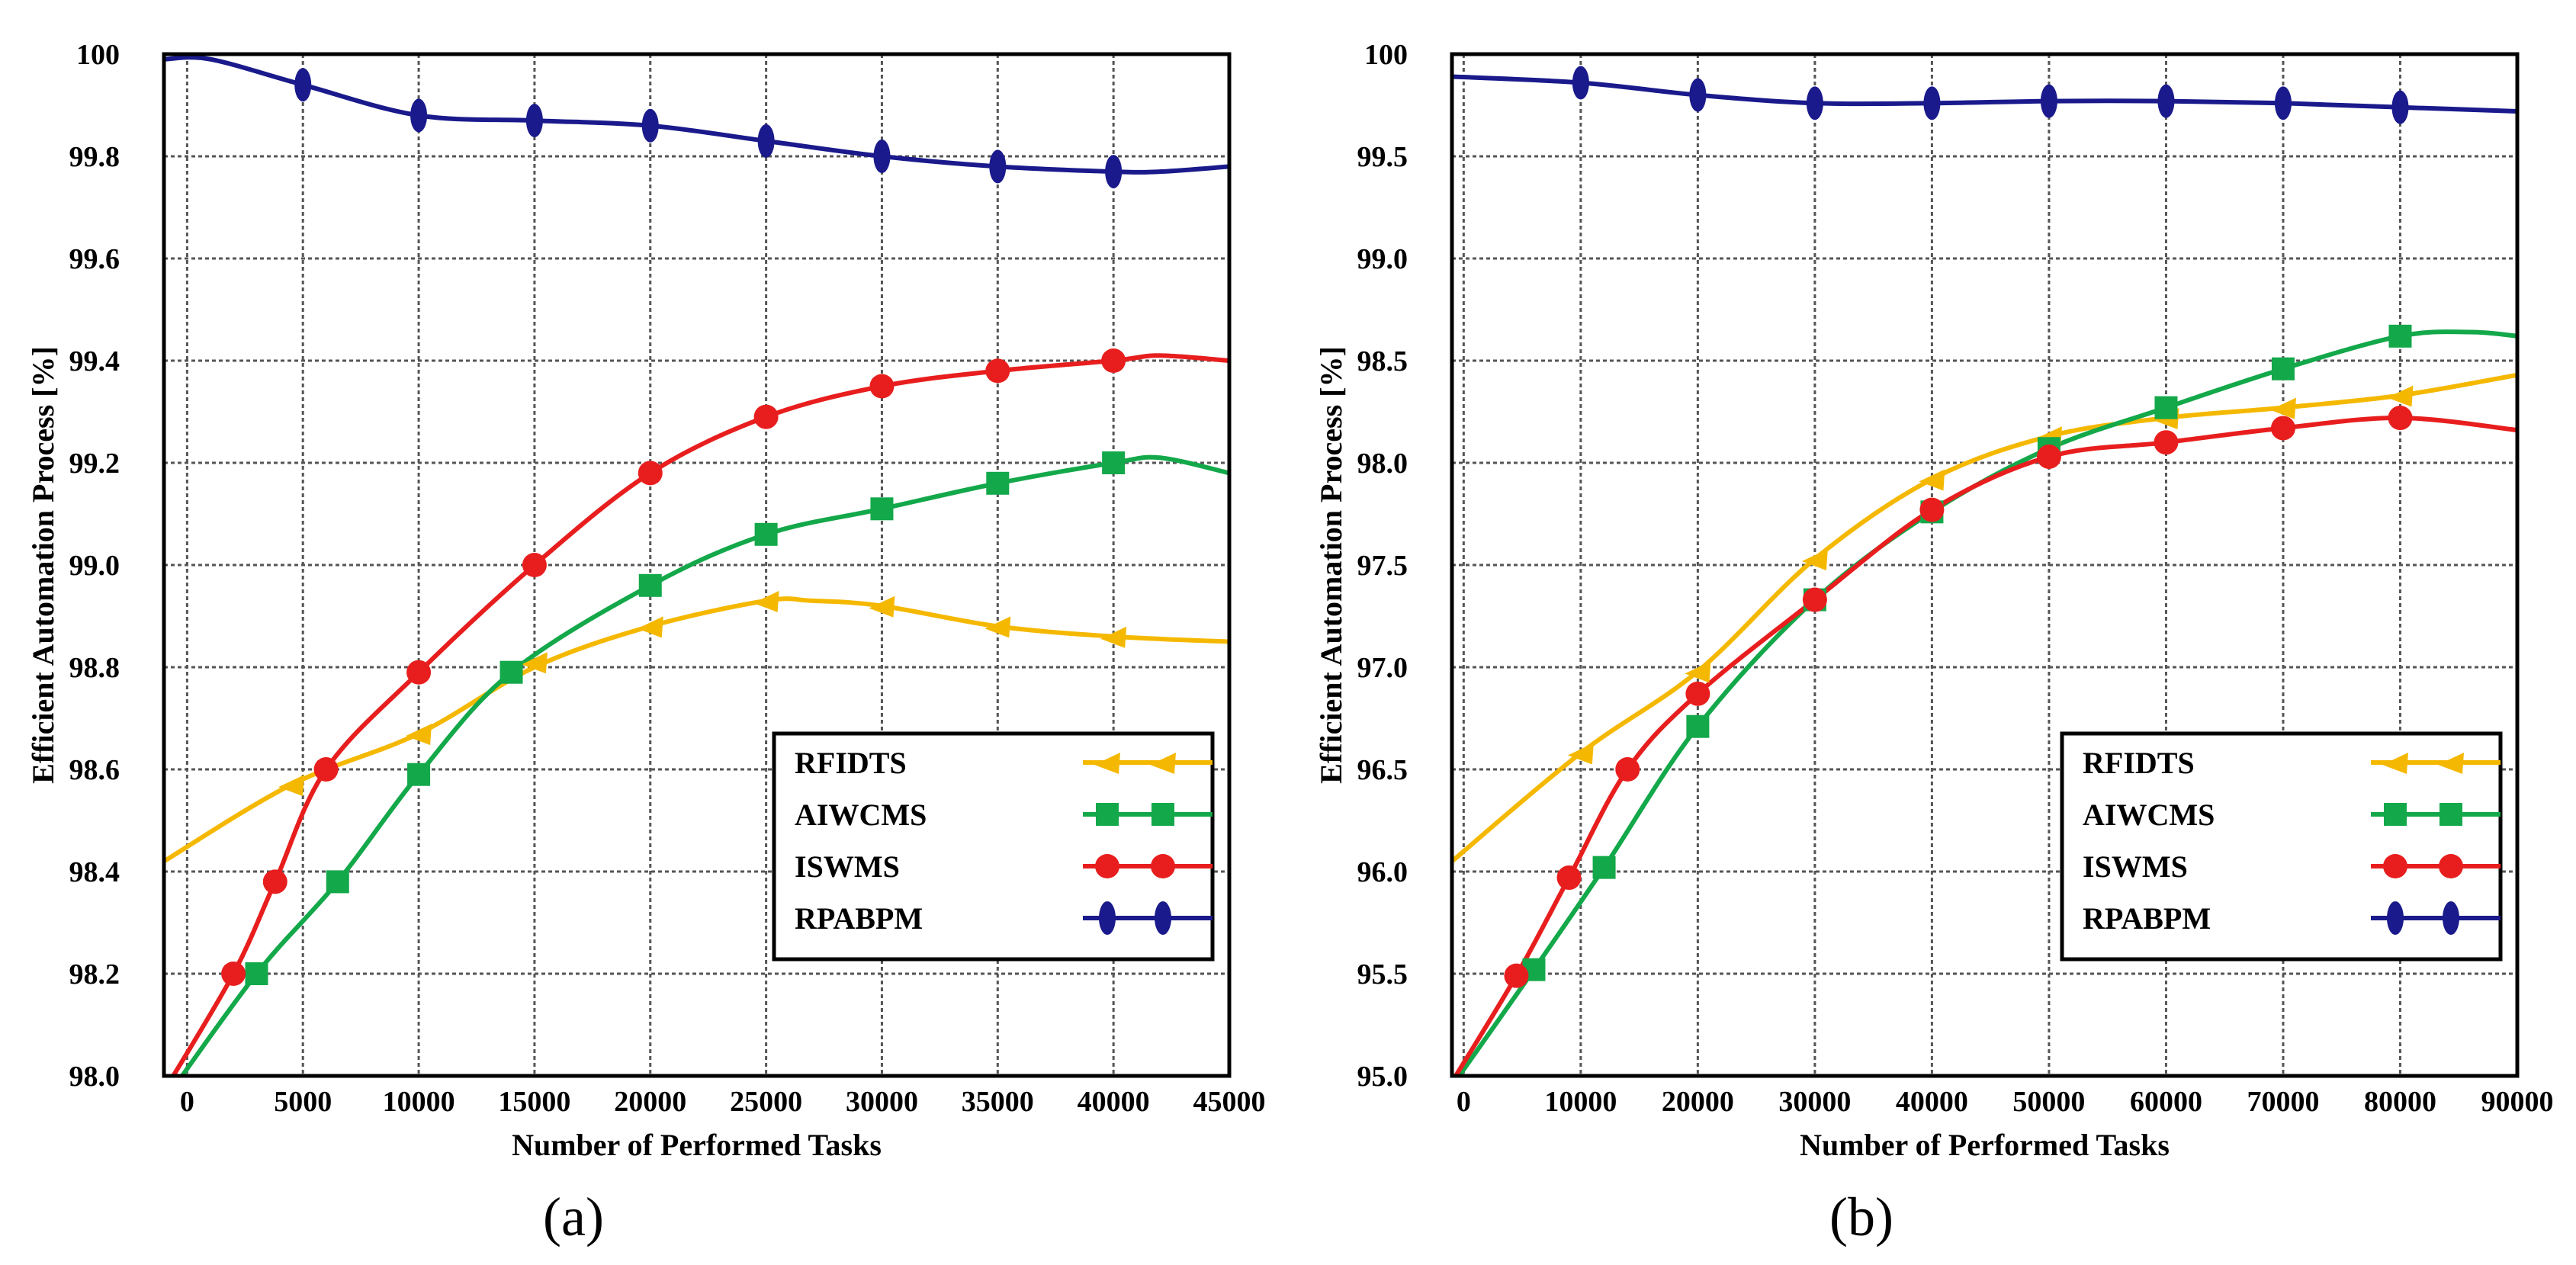 This screenshot has width=2576, height=1265. I want to click on series-line-rfidts, so click(696, 730).